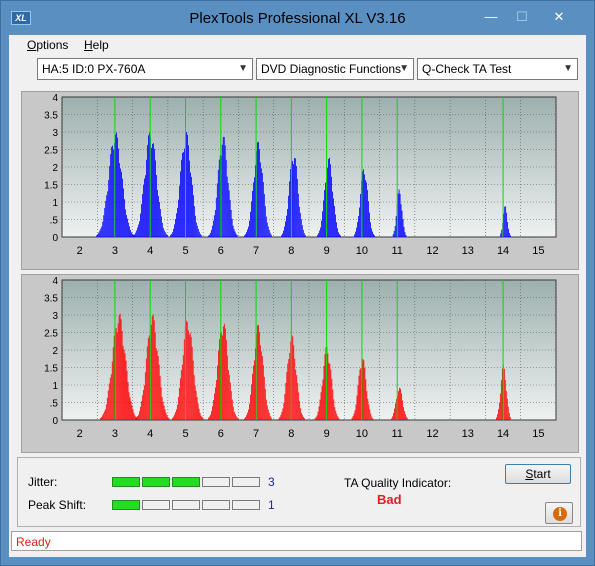  I want to click on y-tick-label: 1.5, so click(51, 369).